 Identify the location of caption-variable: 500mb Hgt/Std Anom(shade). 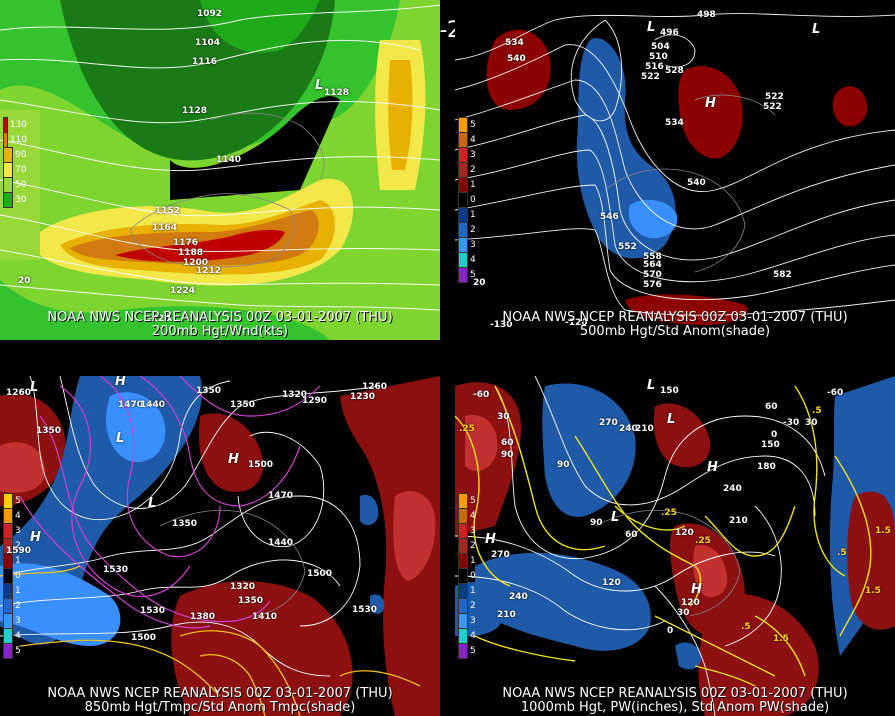
(675, 331).